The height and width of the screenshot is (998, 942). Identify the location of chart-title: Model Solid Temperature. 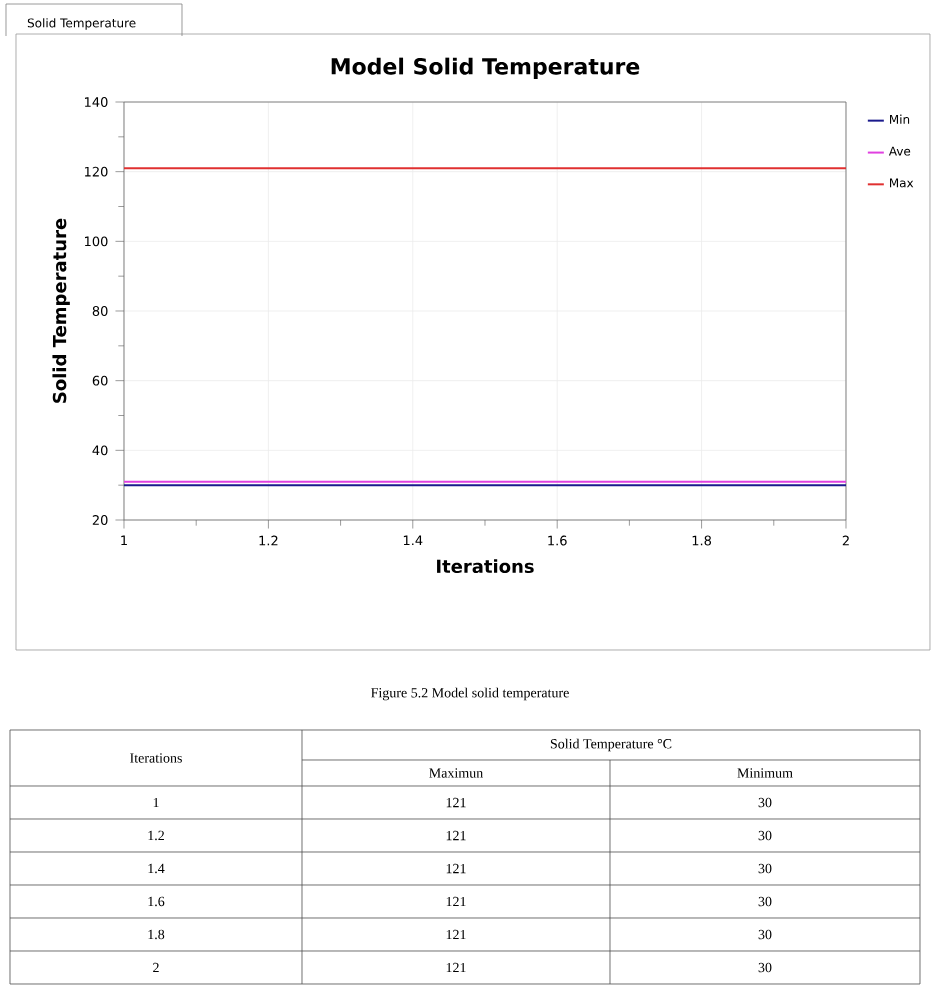
(485, 68).